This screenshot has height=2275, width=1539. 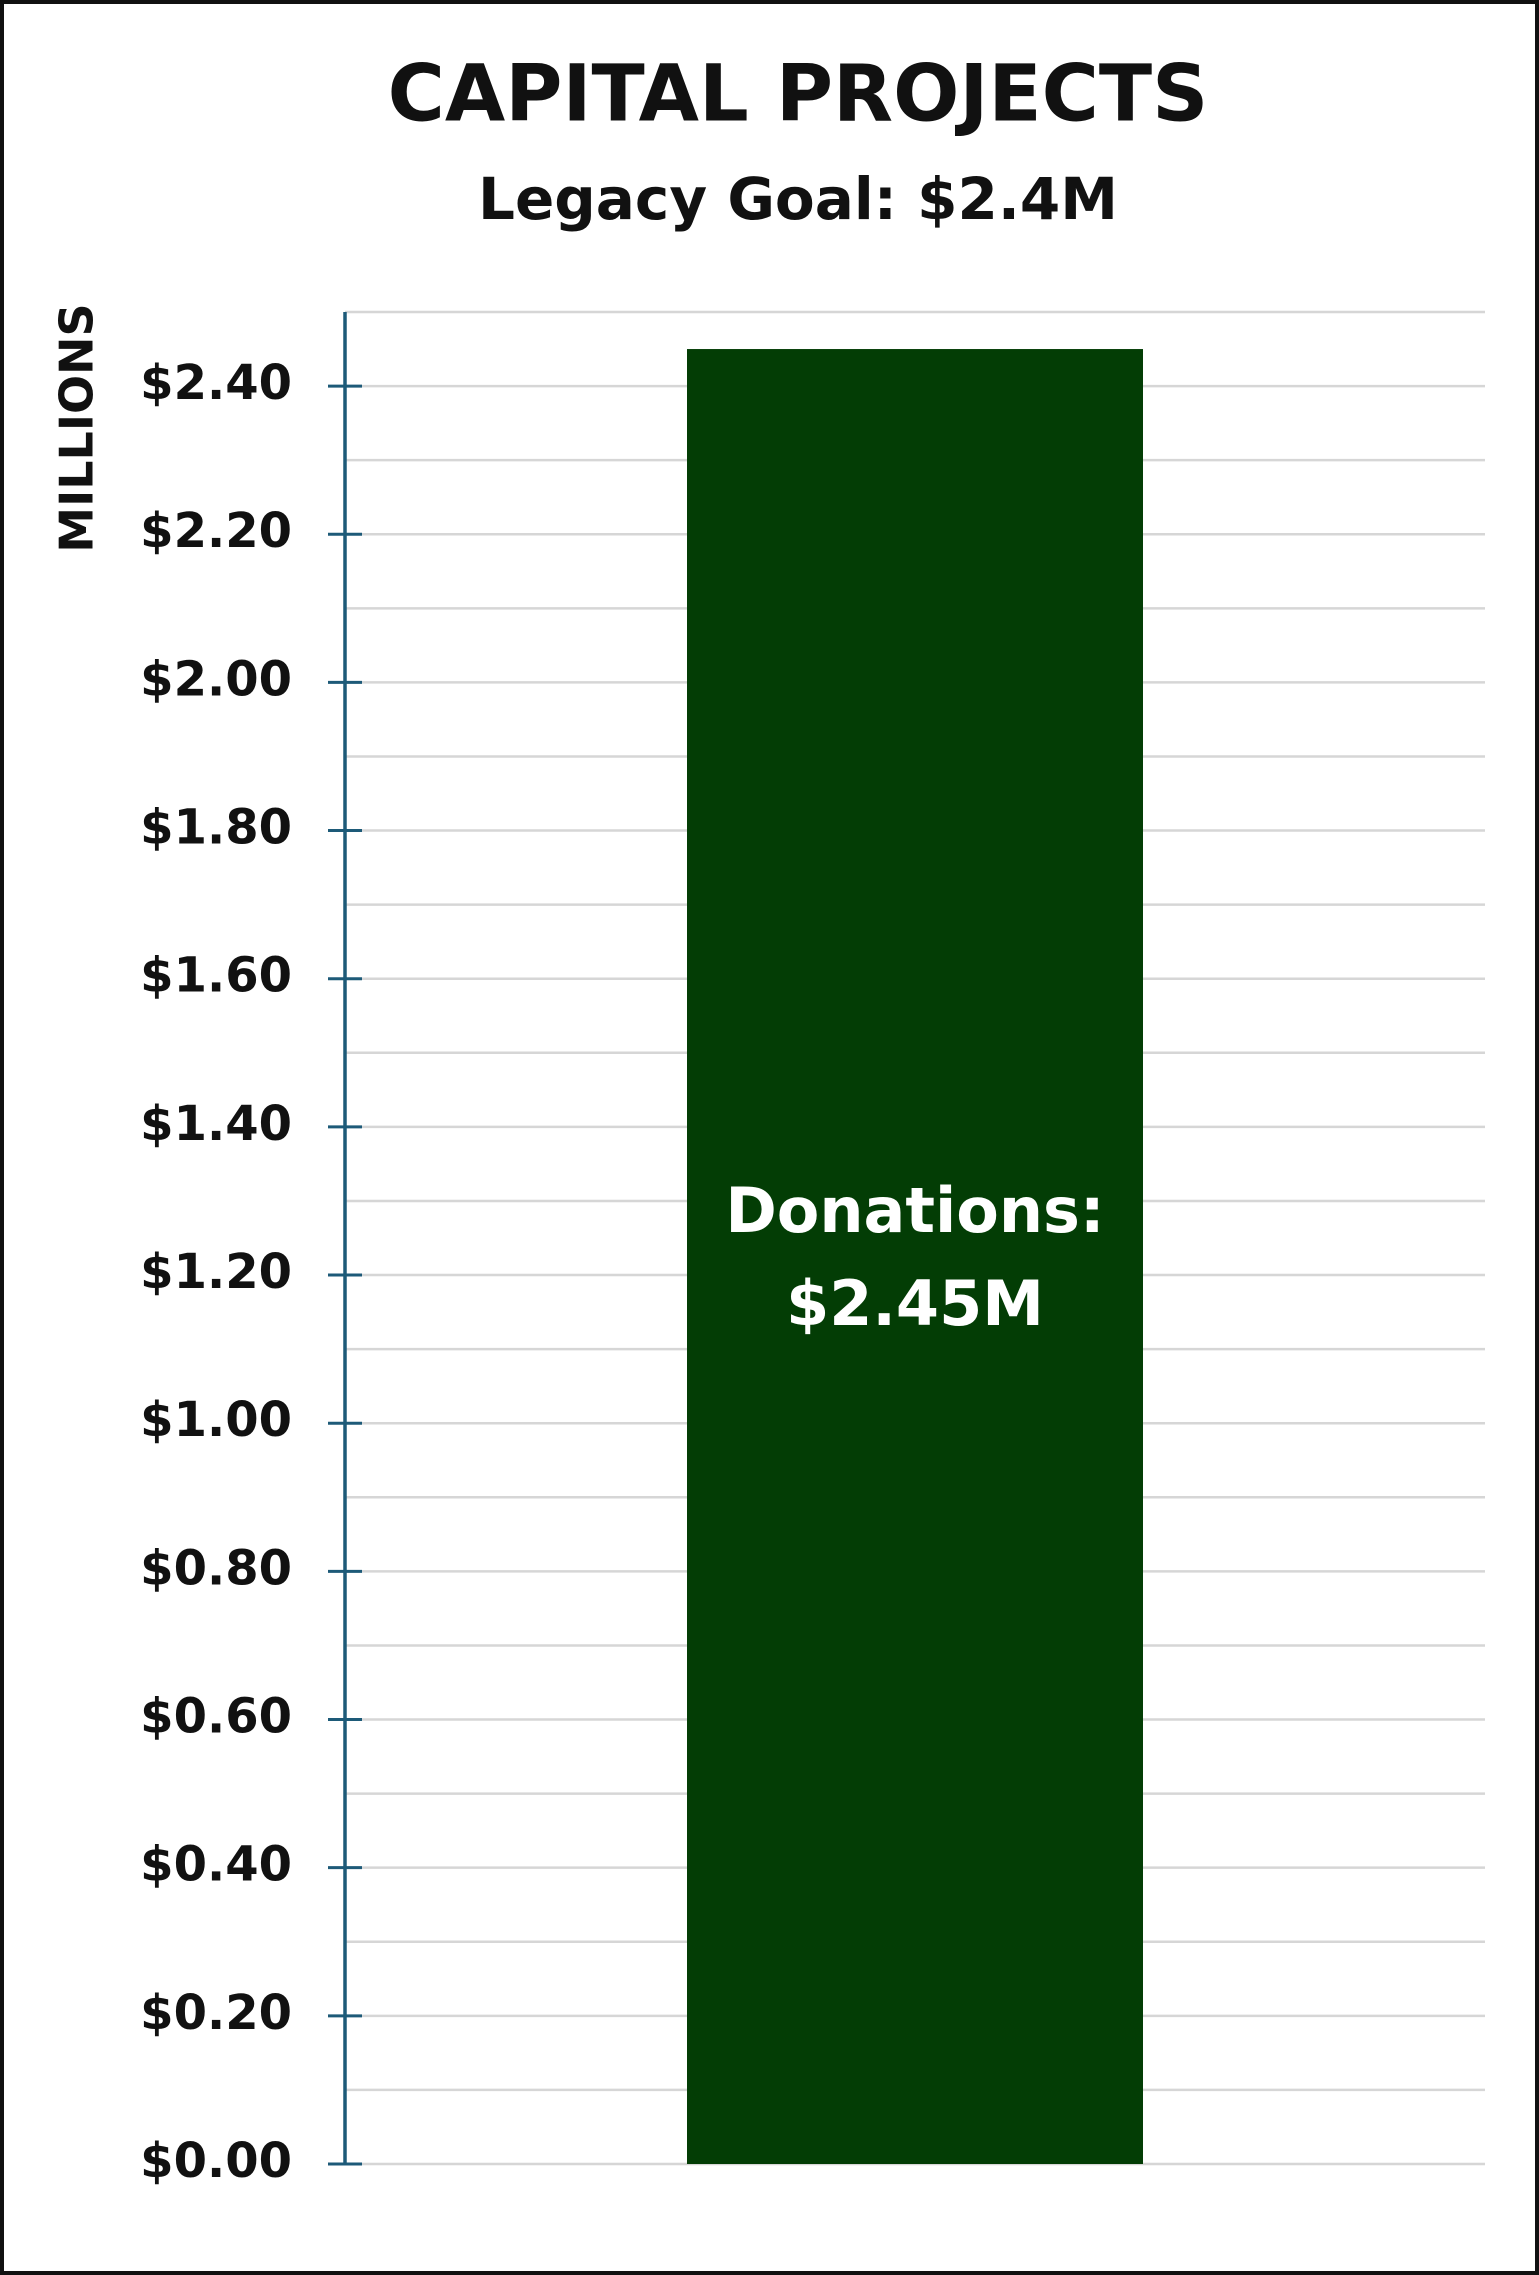 What do you see at coordinates (216, 531) in the screenshot?
I see `y-tick-label: $2.20` at bounding box center [216, 531].